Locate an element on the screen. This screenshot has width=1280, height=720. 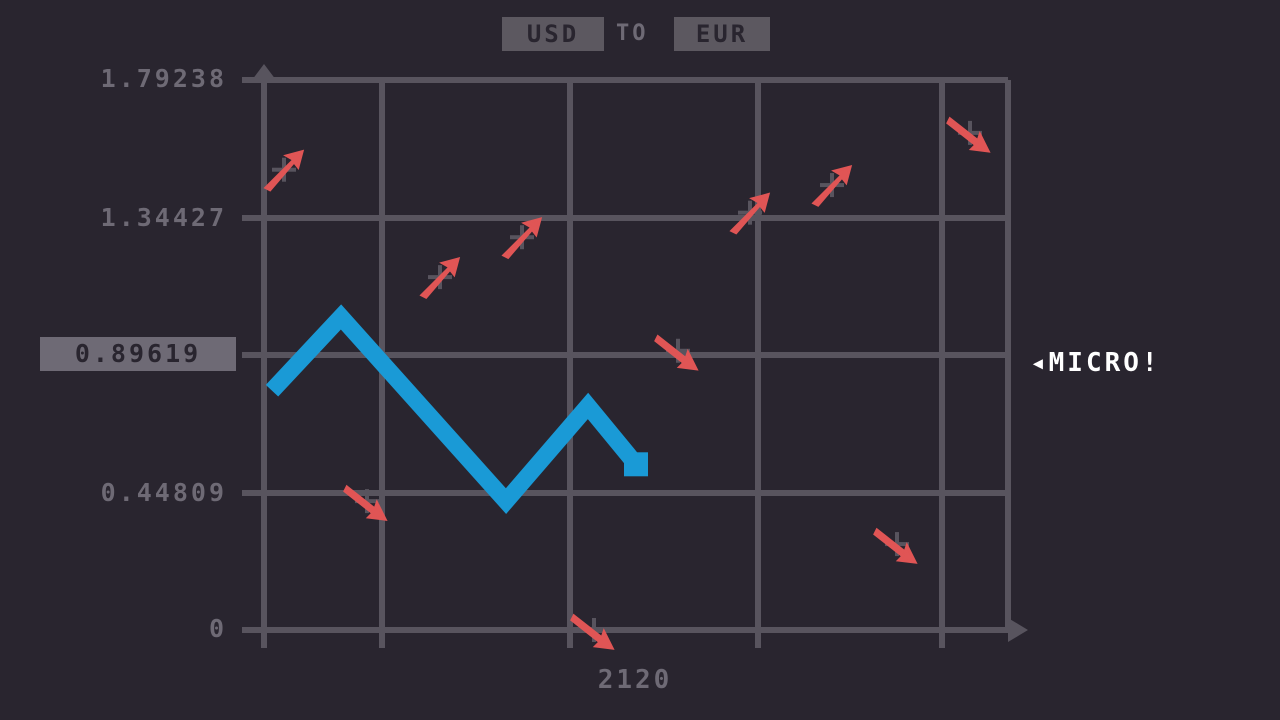
rate-line is located at coordinates (454, 409).